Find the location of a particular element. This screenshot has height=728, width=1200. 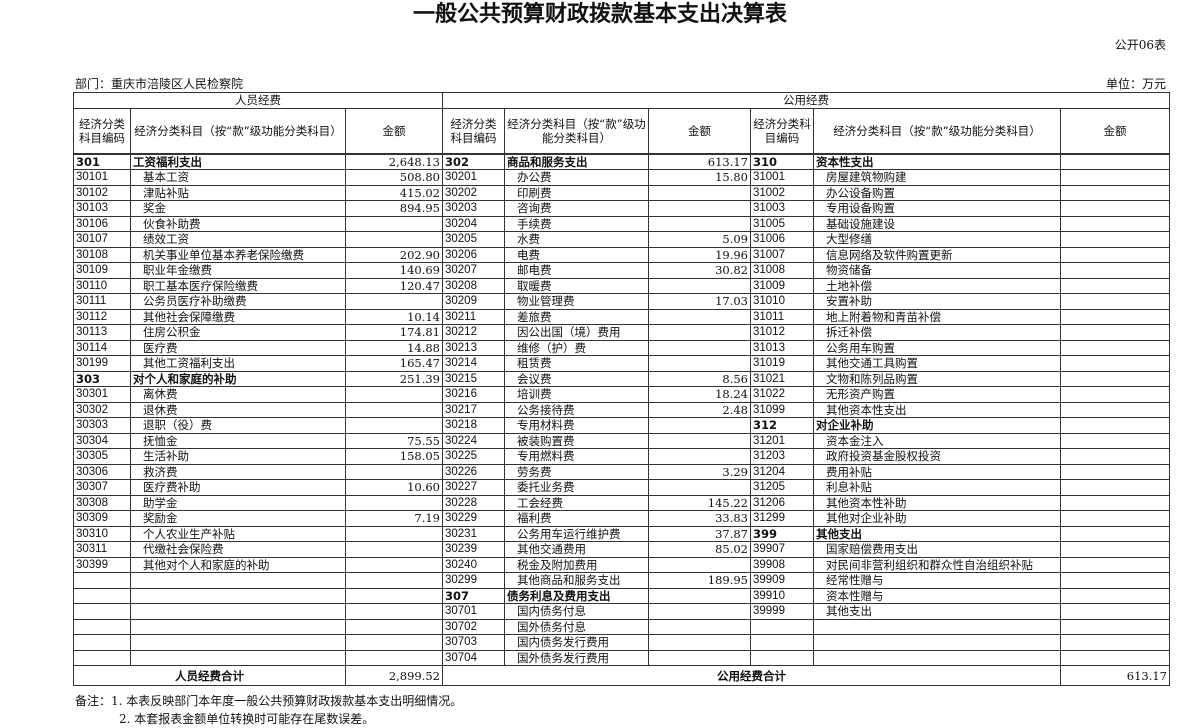

item-amount: 7.19 is located at coordinates (394, 518).